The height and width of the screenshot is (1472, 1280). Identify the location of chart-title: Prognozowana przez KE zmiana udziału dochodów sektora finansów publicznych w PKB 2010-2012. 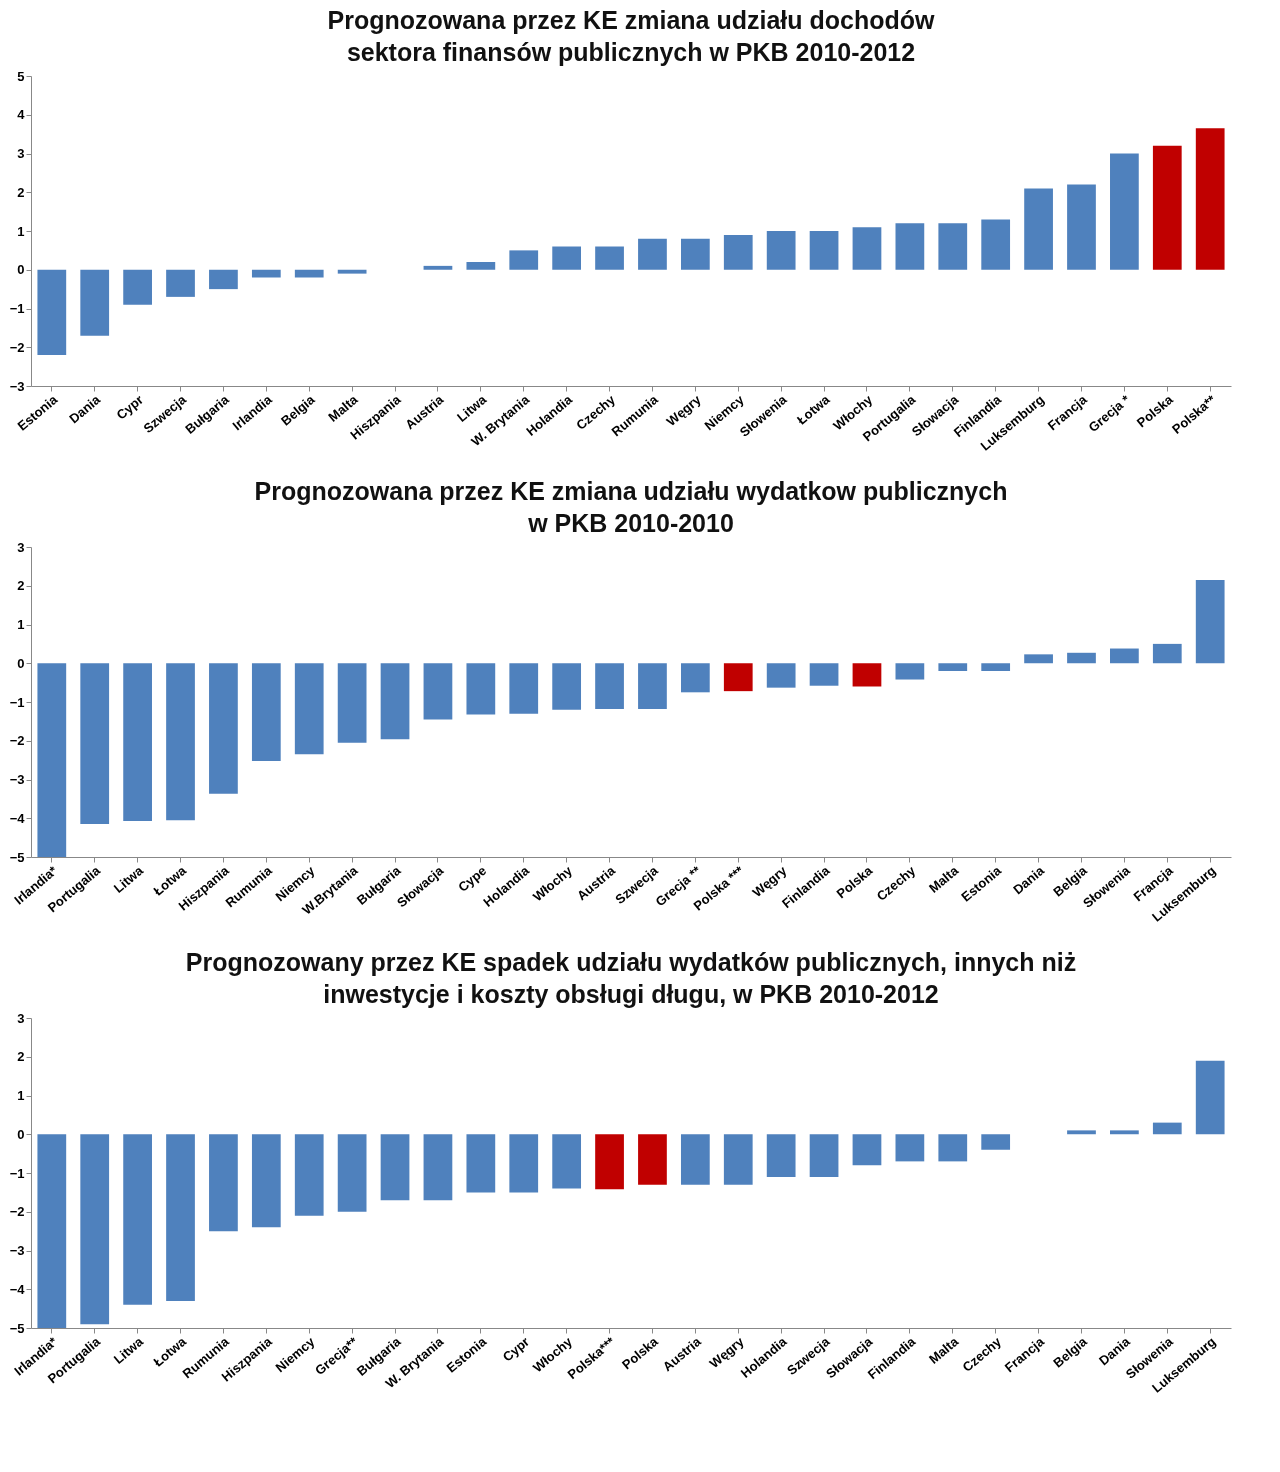
(631, 36).